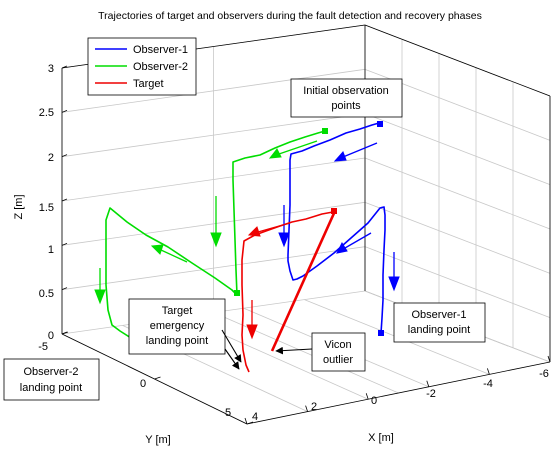 The width and height of the screenshot is (555, 449). I want to click on axis-x-line, so click(398, 393).